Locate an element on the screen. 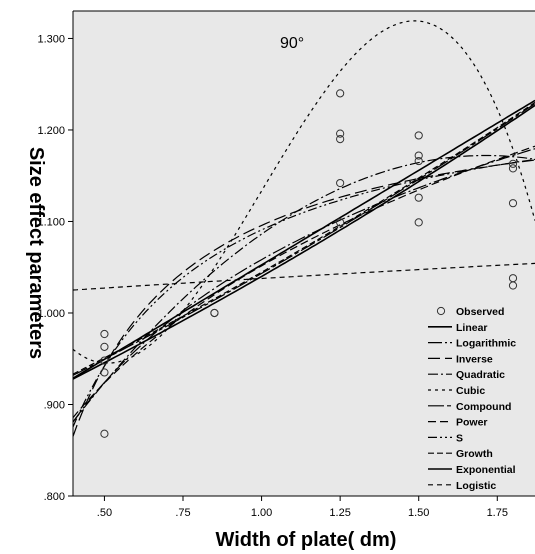  y-tick-label: 1.200 is located at coordinates (51, 131).